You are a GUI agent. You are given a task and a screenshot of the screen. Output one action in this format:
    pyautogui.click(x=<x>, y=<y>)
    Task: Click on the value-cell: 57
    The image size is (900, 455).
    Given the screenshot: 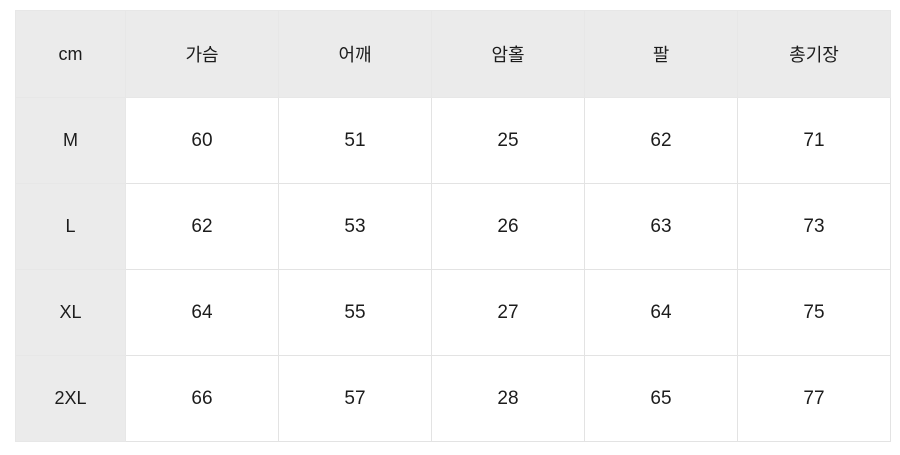 What is the action you would take?
    pyautogui.click(x=355, y=398)
    